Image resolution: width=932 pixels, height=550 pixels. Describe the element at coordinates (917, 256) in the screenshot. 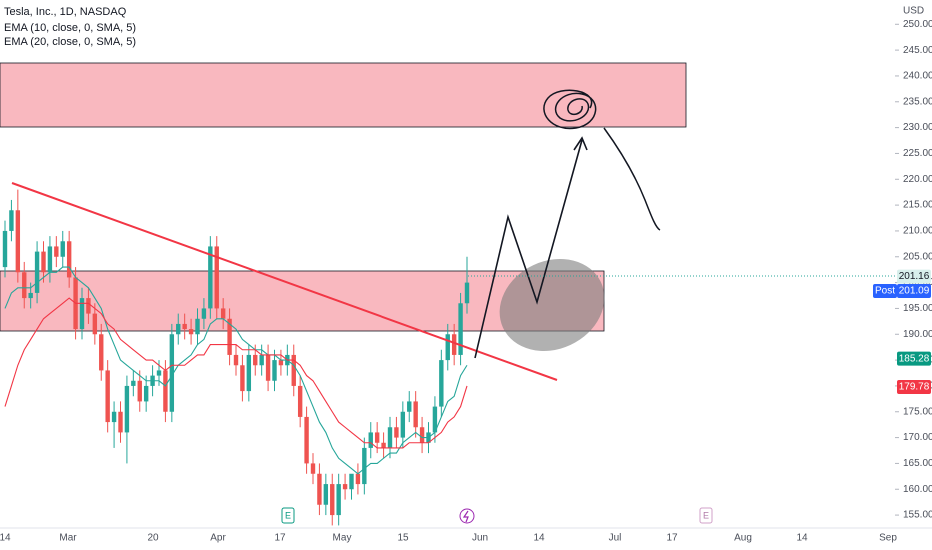

I see `y-tick-label: 205.00` at that location.